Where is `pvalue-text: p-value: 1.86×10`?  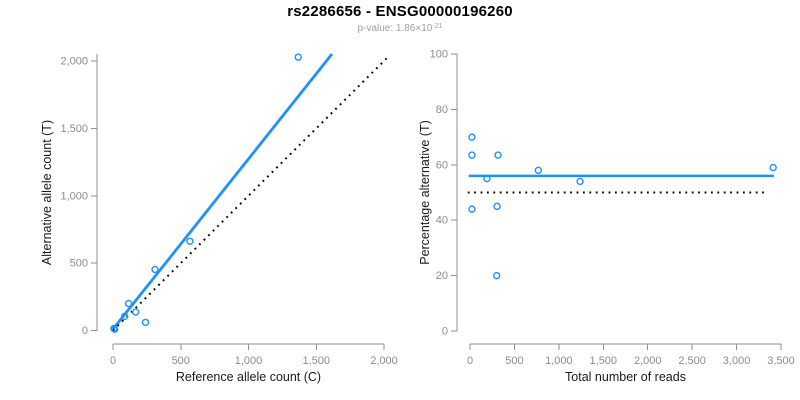 pvalue-text: p-value: 1.86×10 is located at coordinates (395, 28).